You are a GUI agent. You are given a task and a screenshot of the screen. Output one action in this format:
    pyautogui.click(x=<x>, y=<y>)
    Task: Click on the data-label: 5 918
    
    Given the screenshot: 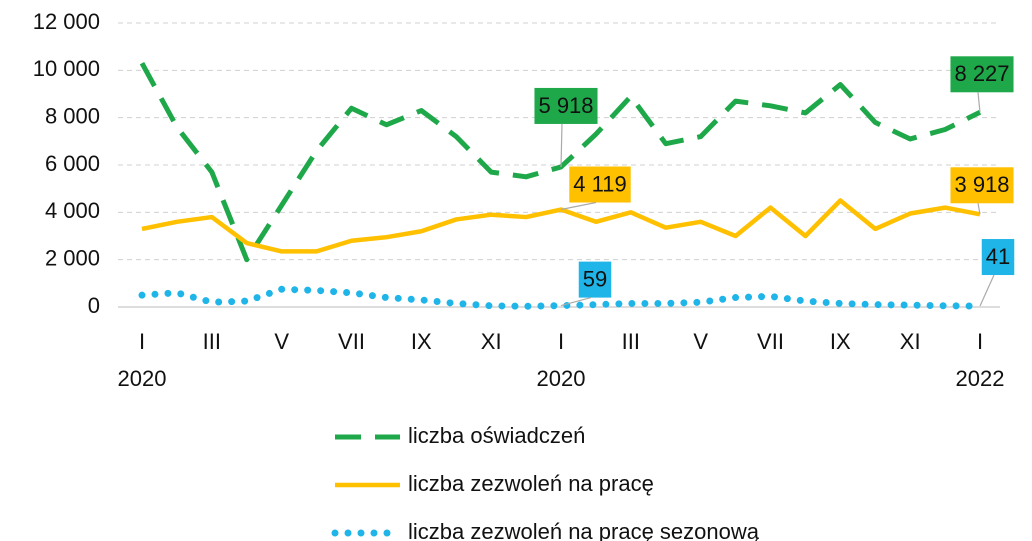 What is the action you would take?
    pyautogui.click(x=566, y=127)
    